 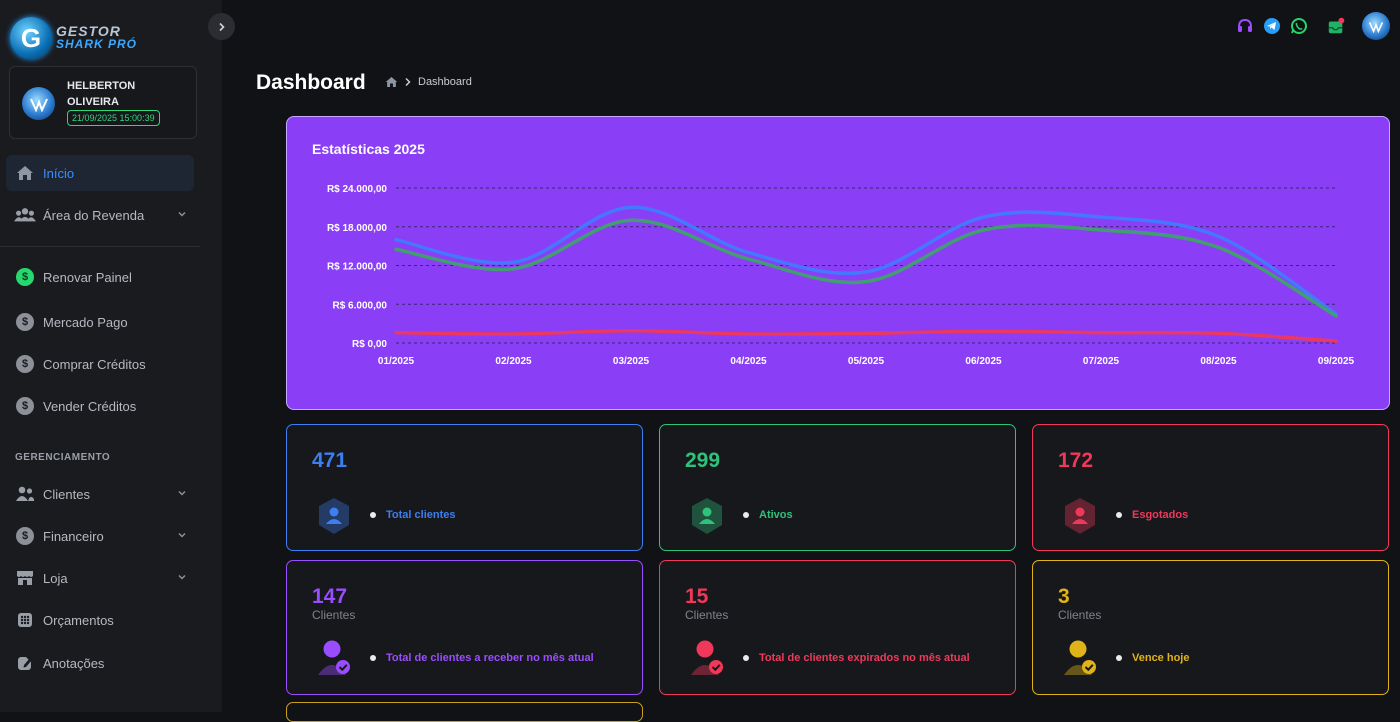 I want to click on stat-value: 471, so click(x=330, y=460).